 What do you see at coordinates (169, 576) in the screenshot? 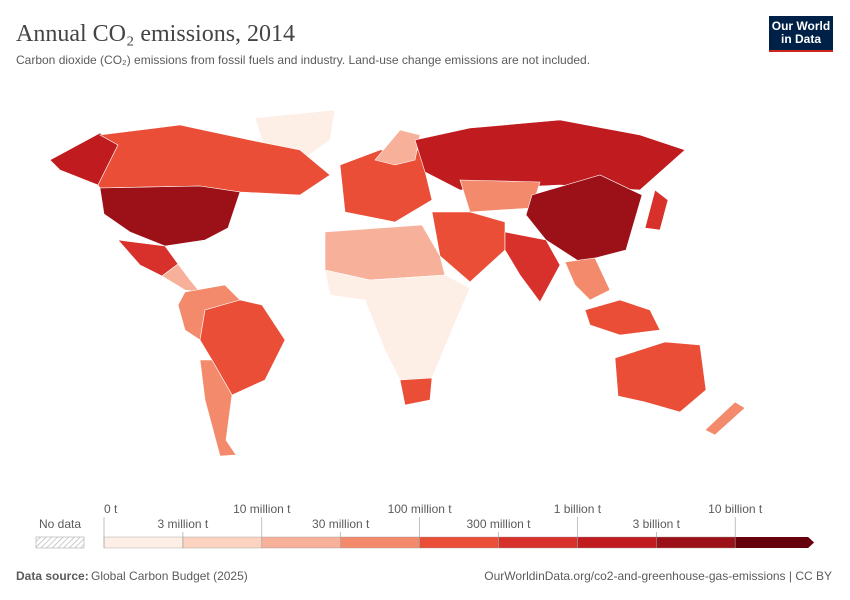
I see `source: Global Carbon Budget (2025)` at bounding box center [169, 576].